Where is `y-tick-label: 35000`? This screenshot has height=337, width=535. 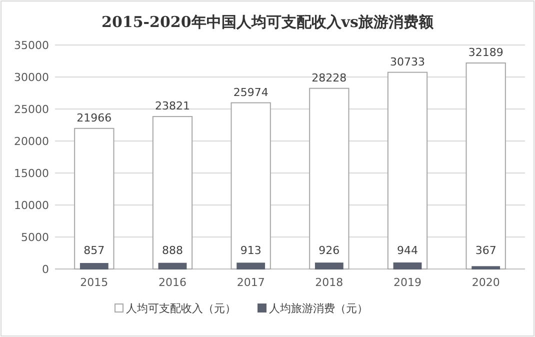
y-tick-label: 35000 is located at coordinates (31, 45).